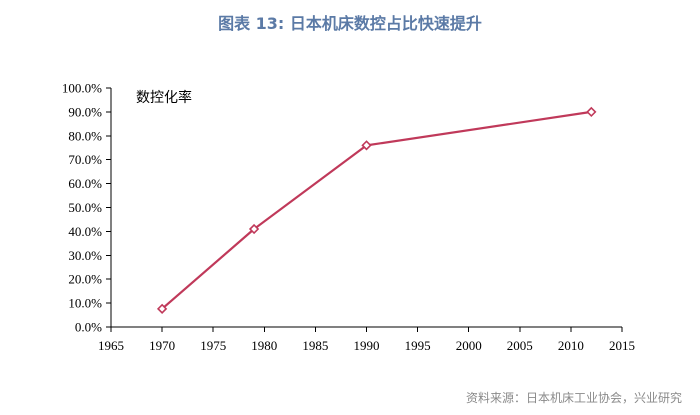 Image resolution: width=700 pixels, height=415 pixels. Describe the element at coordinates (82, 88) in the screenshot. I see `y-tick-label: 100.0%` at that location.